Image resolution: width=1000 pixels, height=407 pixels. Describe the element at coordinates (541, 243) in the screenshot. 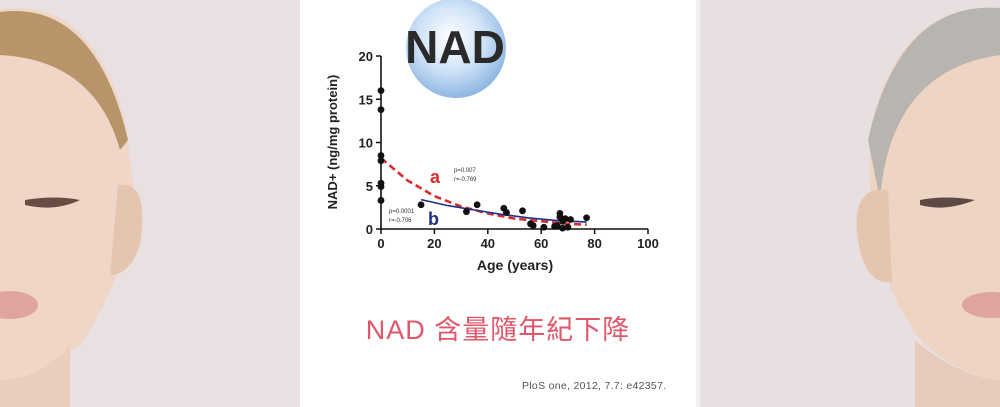

I see `x-tick-label: 60` at that location.